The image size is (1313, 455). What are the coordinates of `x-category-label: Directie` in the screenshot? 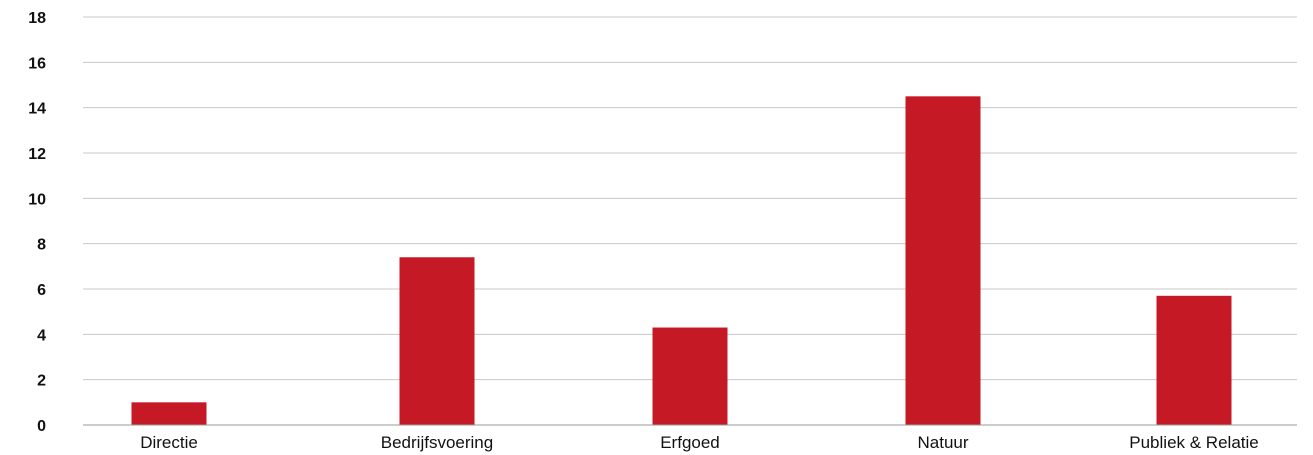 It's located at (169, 442).